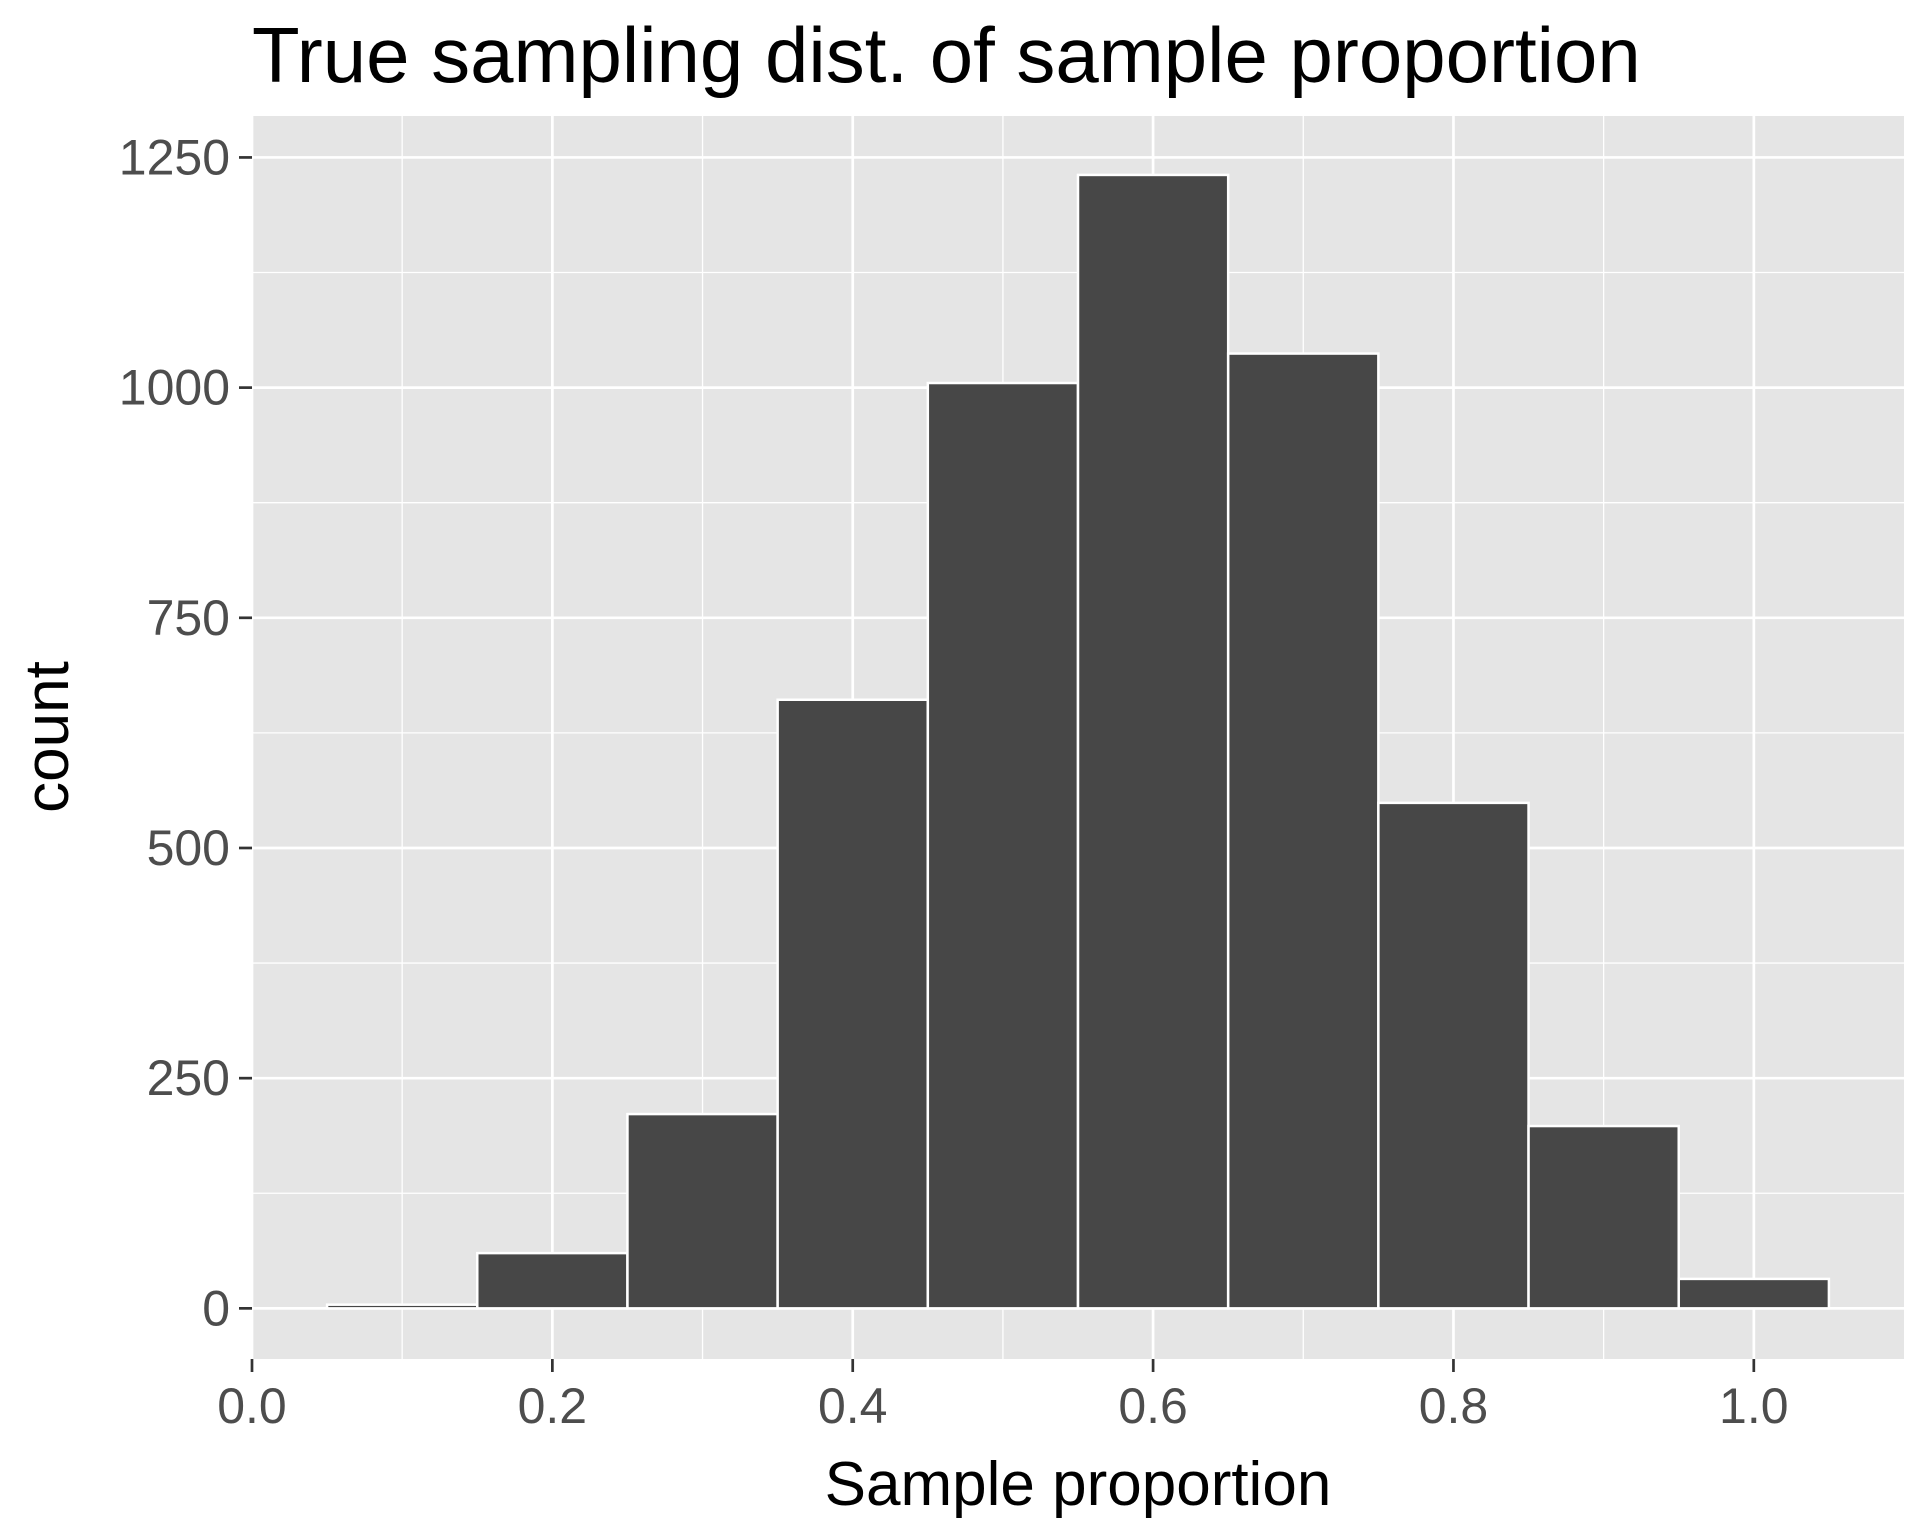  I want to click on x-tick-label: 0.2, so click(553, 1406).